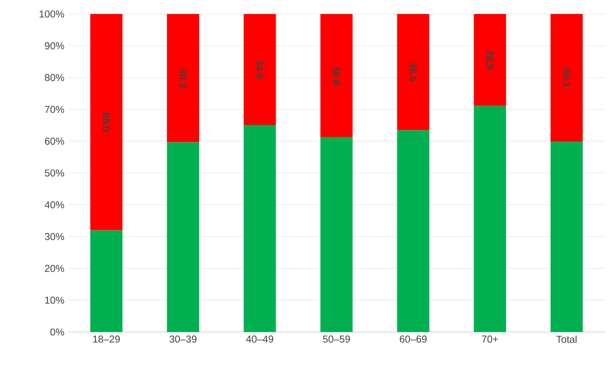 Image resolution: width=610 pixels, height=369 pixels. I want to click on x-tick-label: Total, so click(566, 339).